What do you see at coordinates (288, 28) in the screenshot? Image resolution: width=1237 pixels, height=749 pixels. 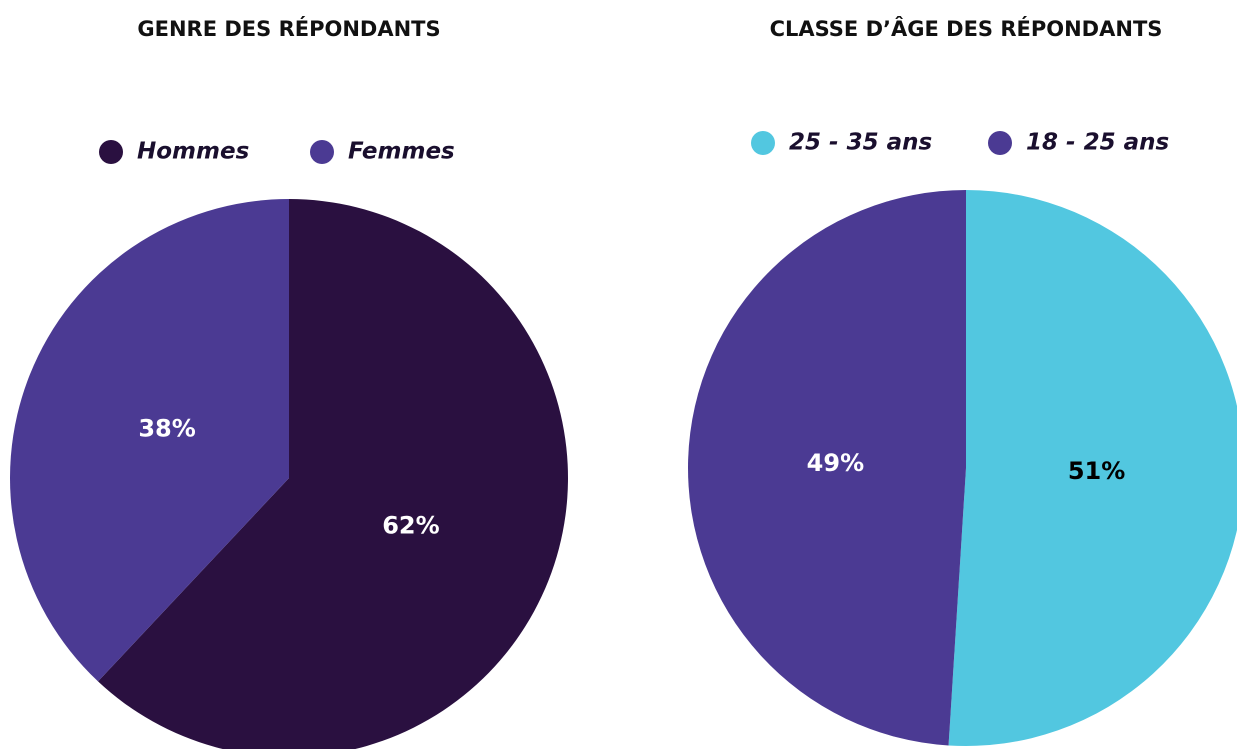 I see `chart-title: GENRE DES RÉPONDANTS` at bounding box center [288, 28].